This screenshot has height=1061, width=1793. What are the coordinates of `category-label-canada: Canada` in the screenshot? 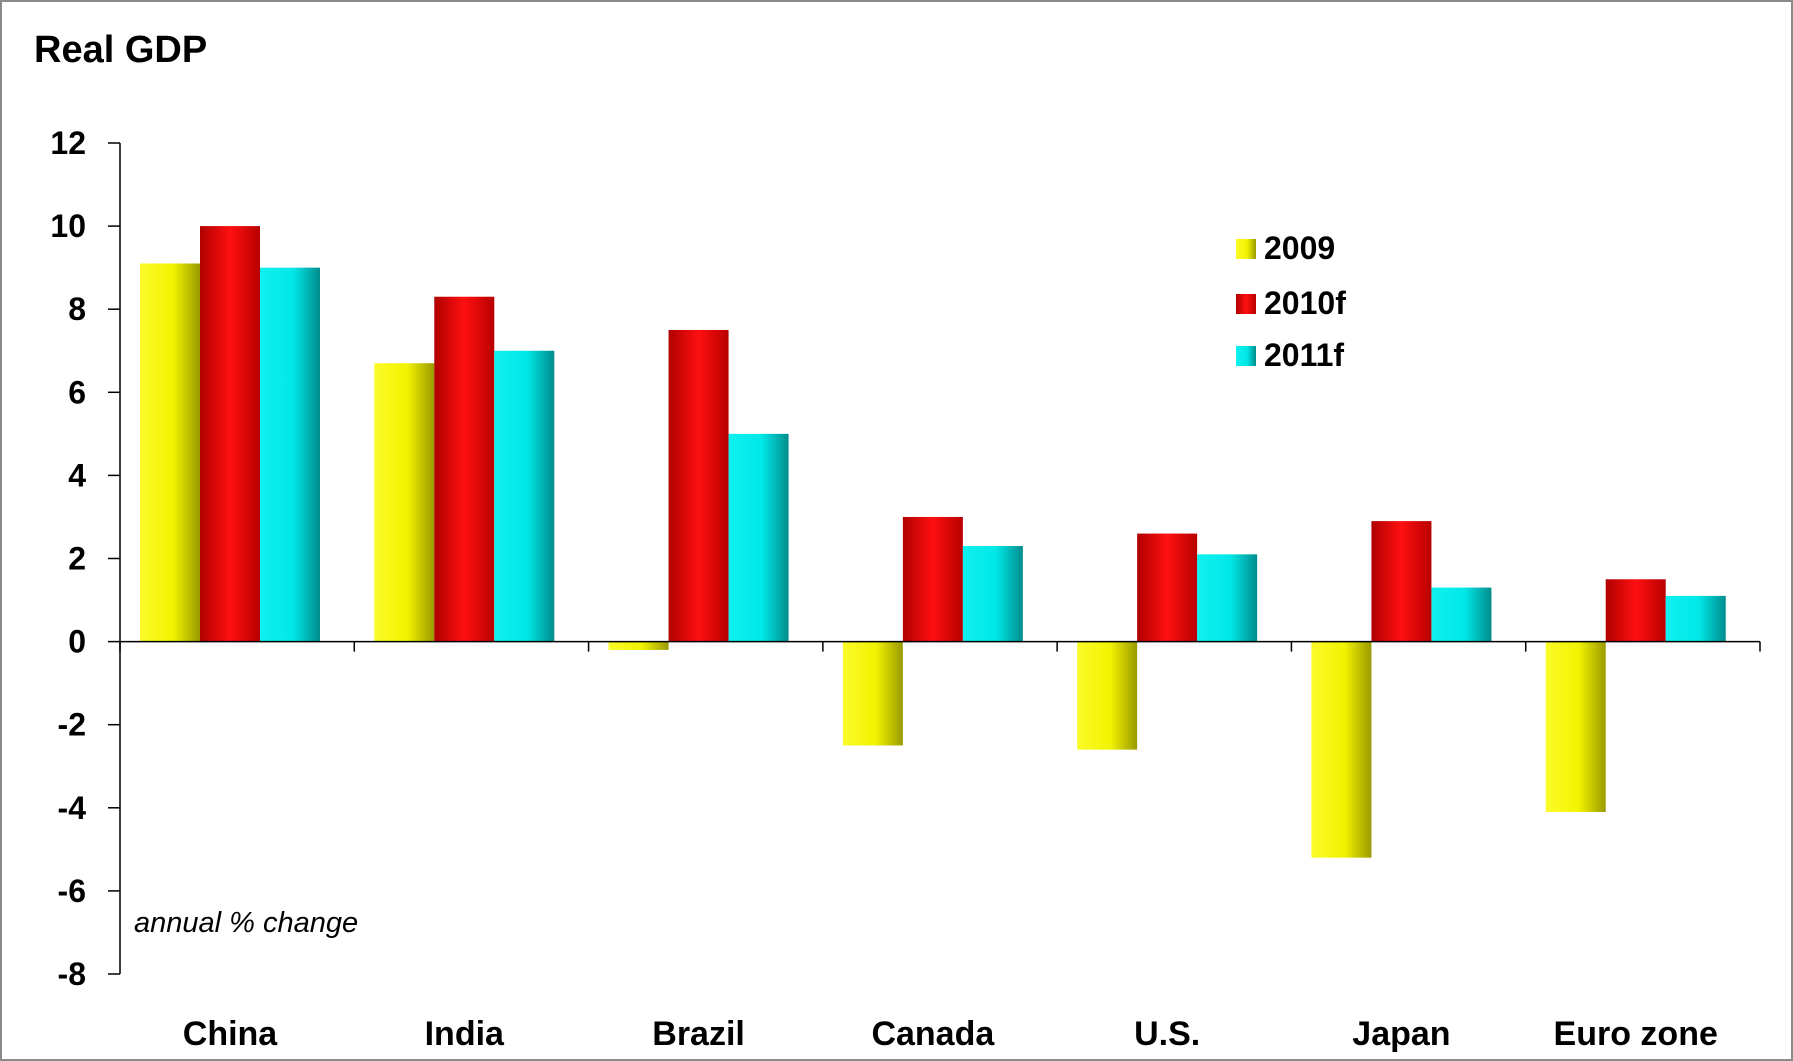 It's located at (933, 1034).